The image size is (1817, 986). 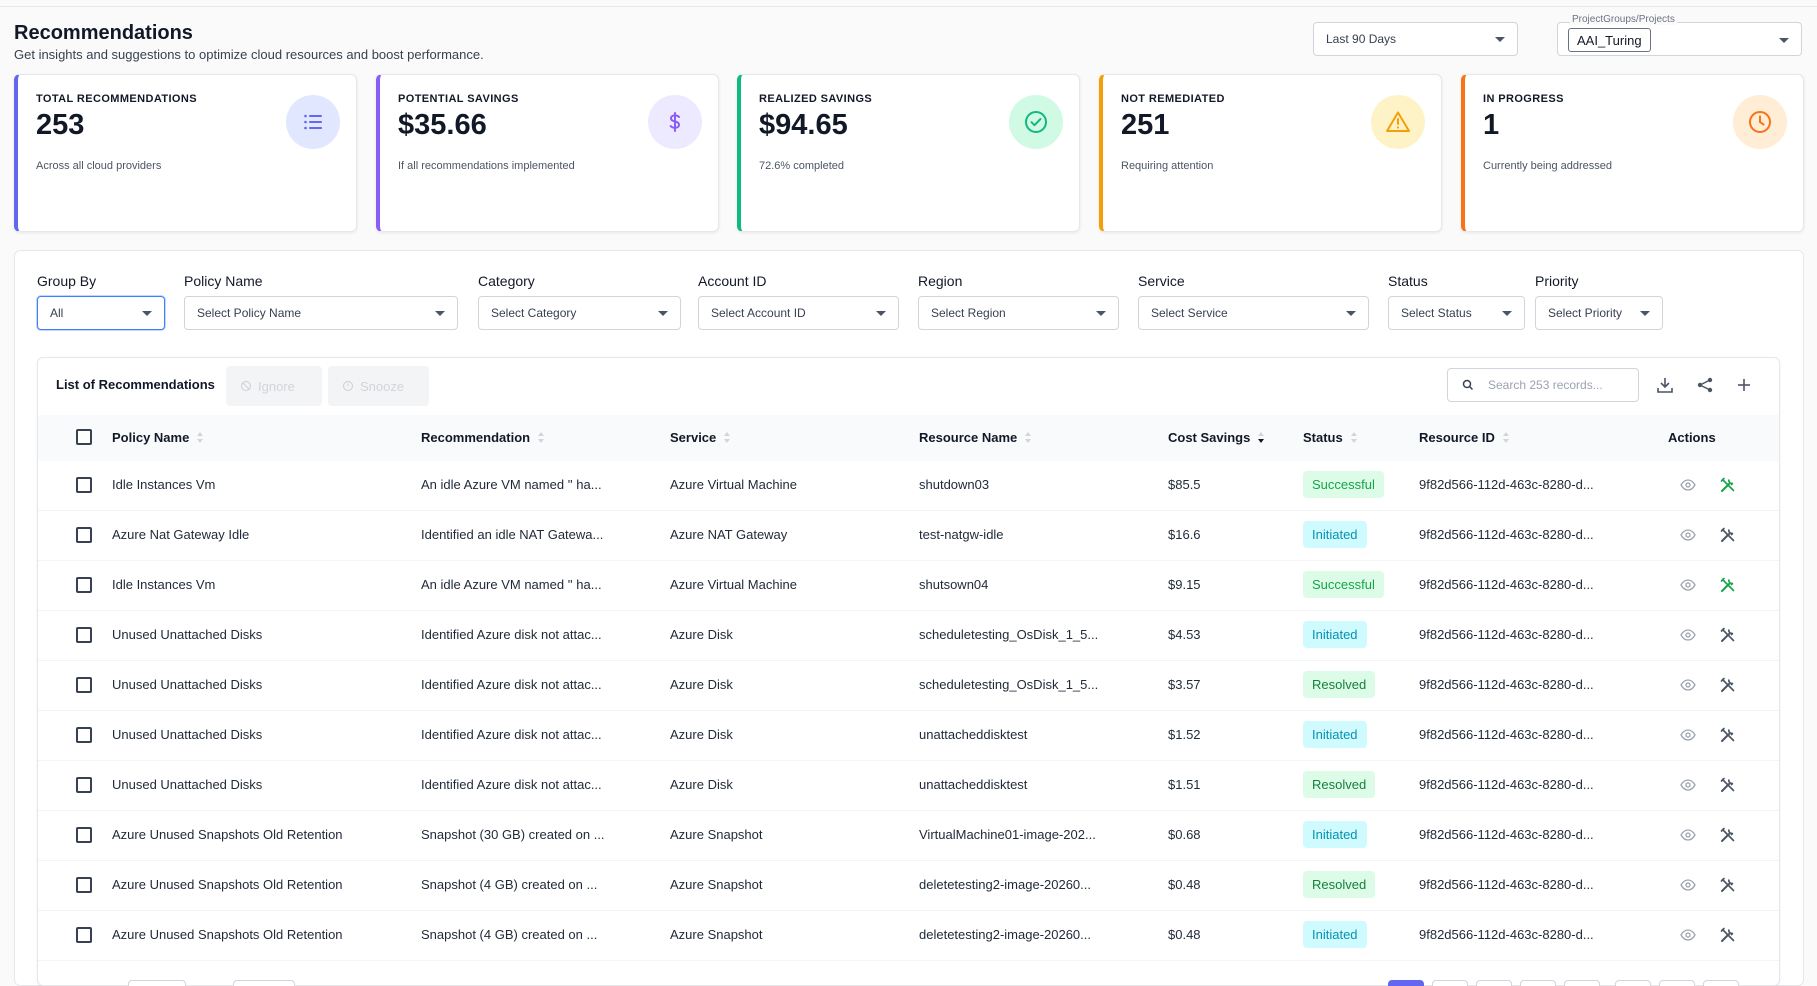 I want to click on page-jump-input, so click(x=264, y=983).